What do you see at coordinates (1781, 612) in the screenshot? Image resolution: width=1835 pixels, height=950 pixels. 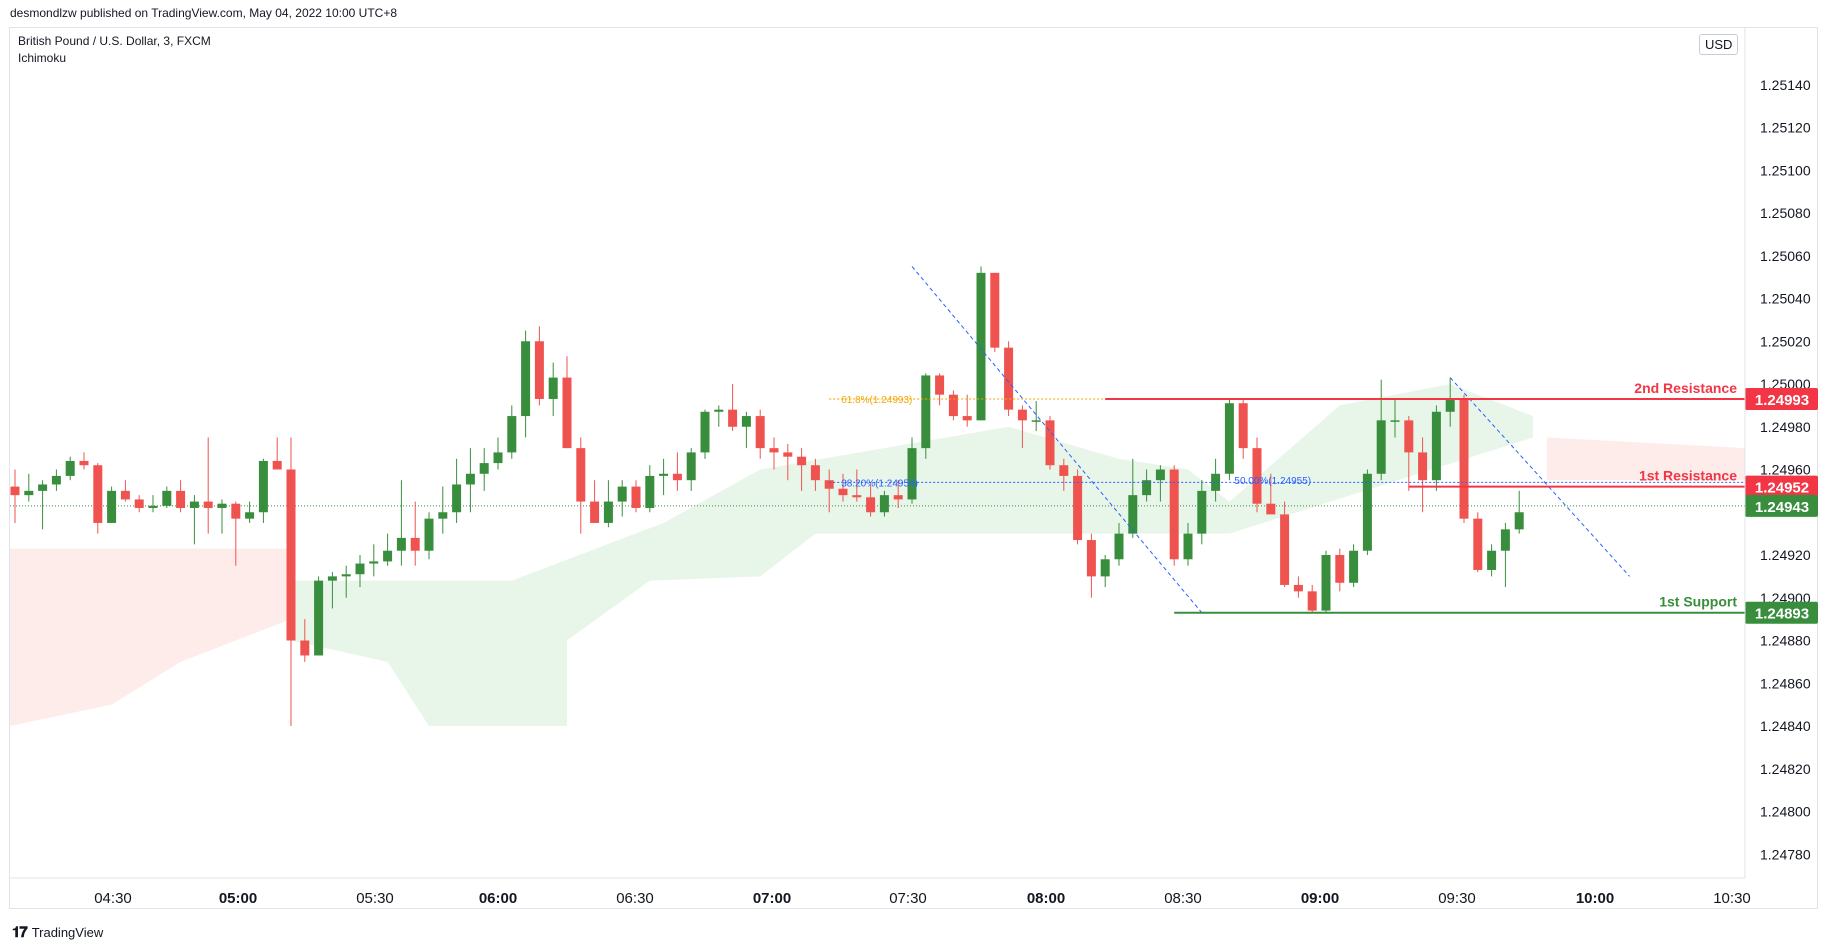 I see `support-1-tag` at bounding box center [1781, 612].